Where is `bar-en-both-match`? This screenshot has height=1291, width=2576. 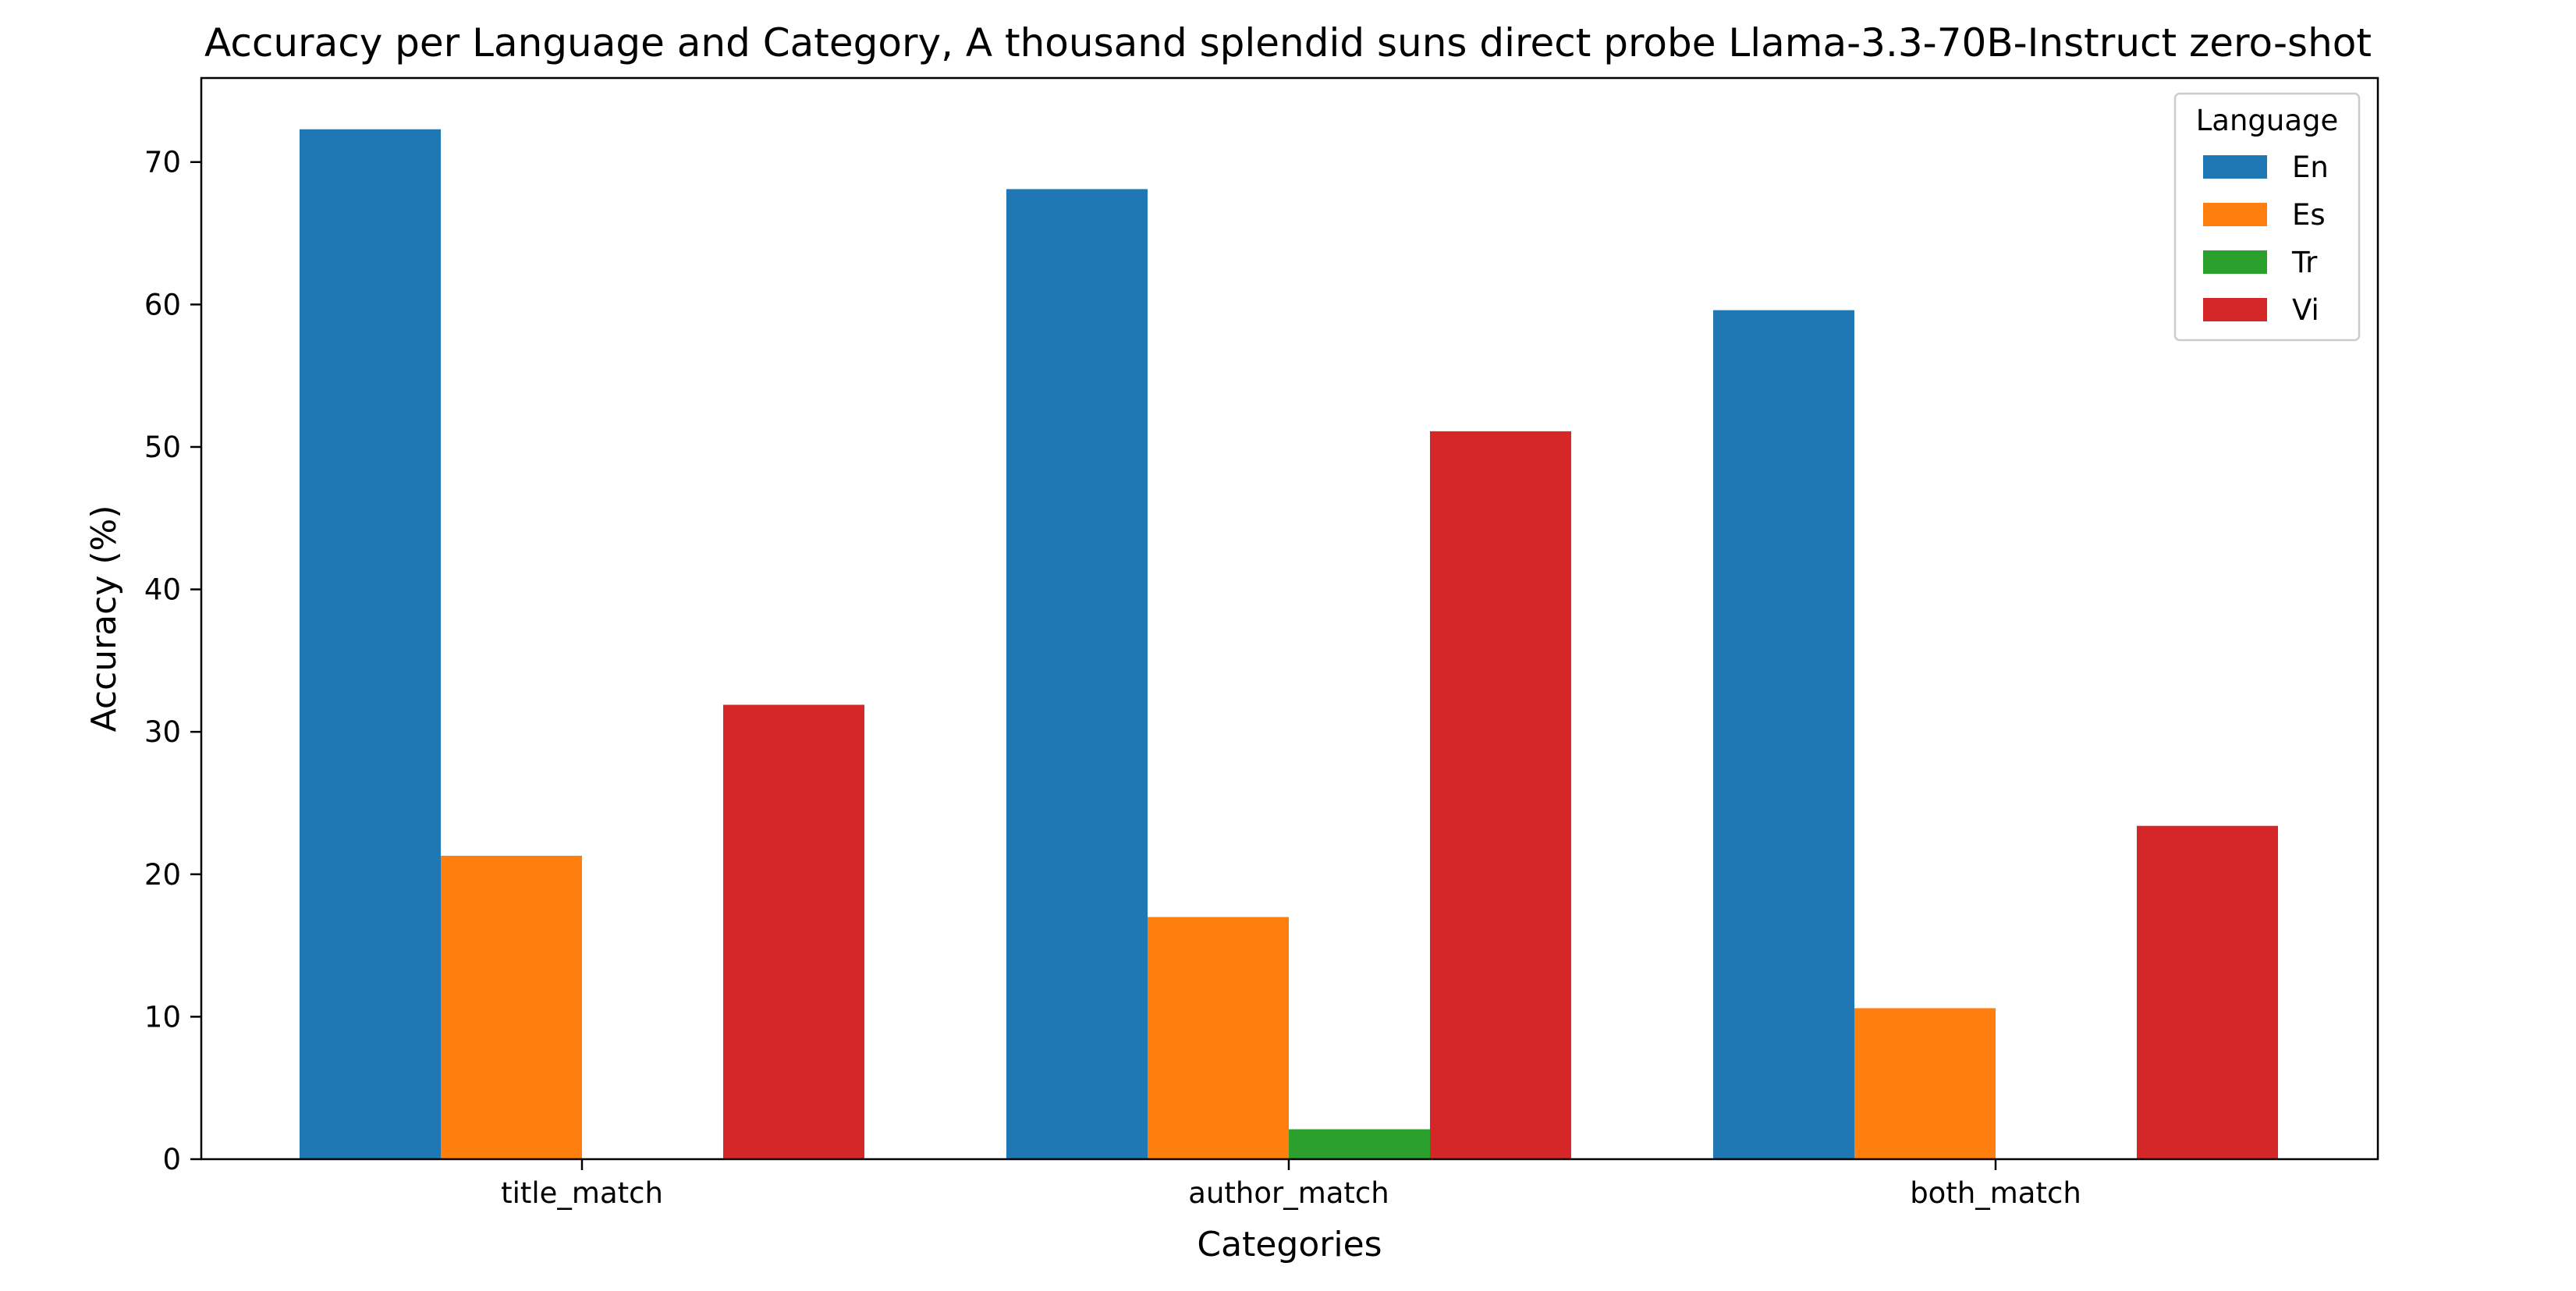
bar-en-both-match is located at coordinates (1783, 735).